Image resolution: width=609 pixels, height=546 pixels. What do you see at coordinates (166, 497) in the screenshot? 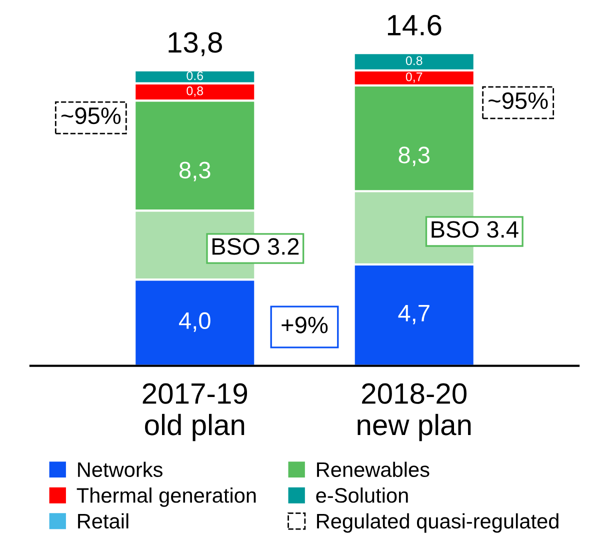
I see `legend-label: Thermal generation` at bounding box center [166, 497].